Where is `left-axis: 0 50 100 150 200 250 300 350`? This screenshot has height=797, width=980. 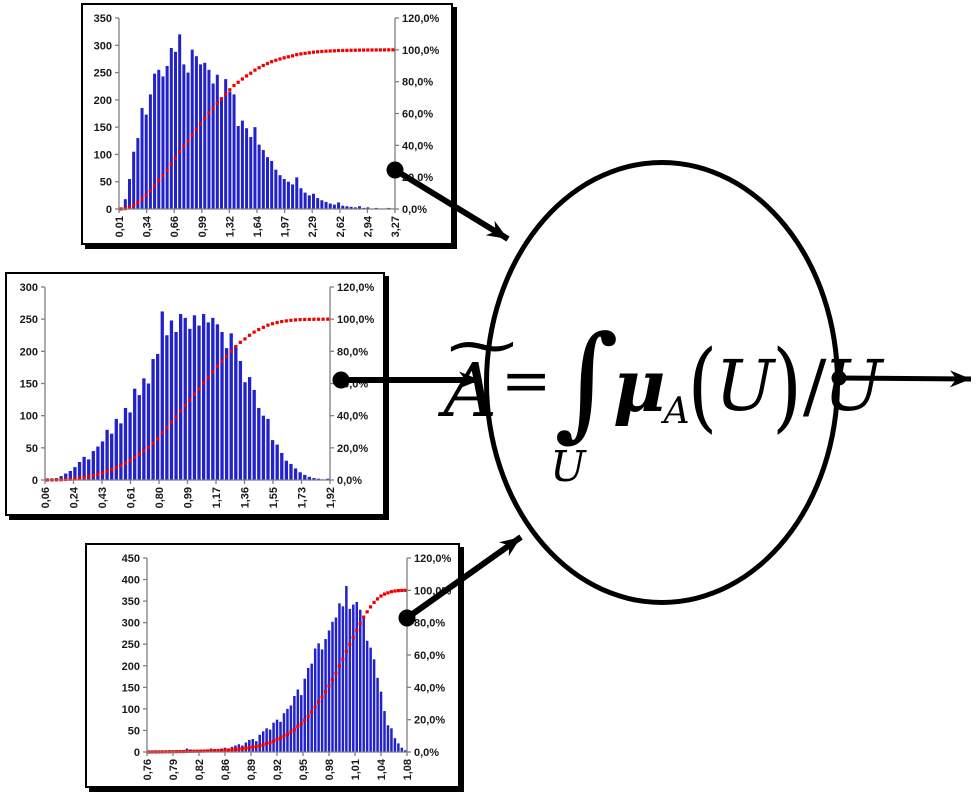 left-axis: 0 50 100 150 200 250 300 350 is located at coordinates (107, 114).